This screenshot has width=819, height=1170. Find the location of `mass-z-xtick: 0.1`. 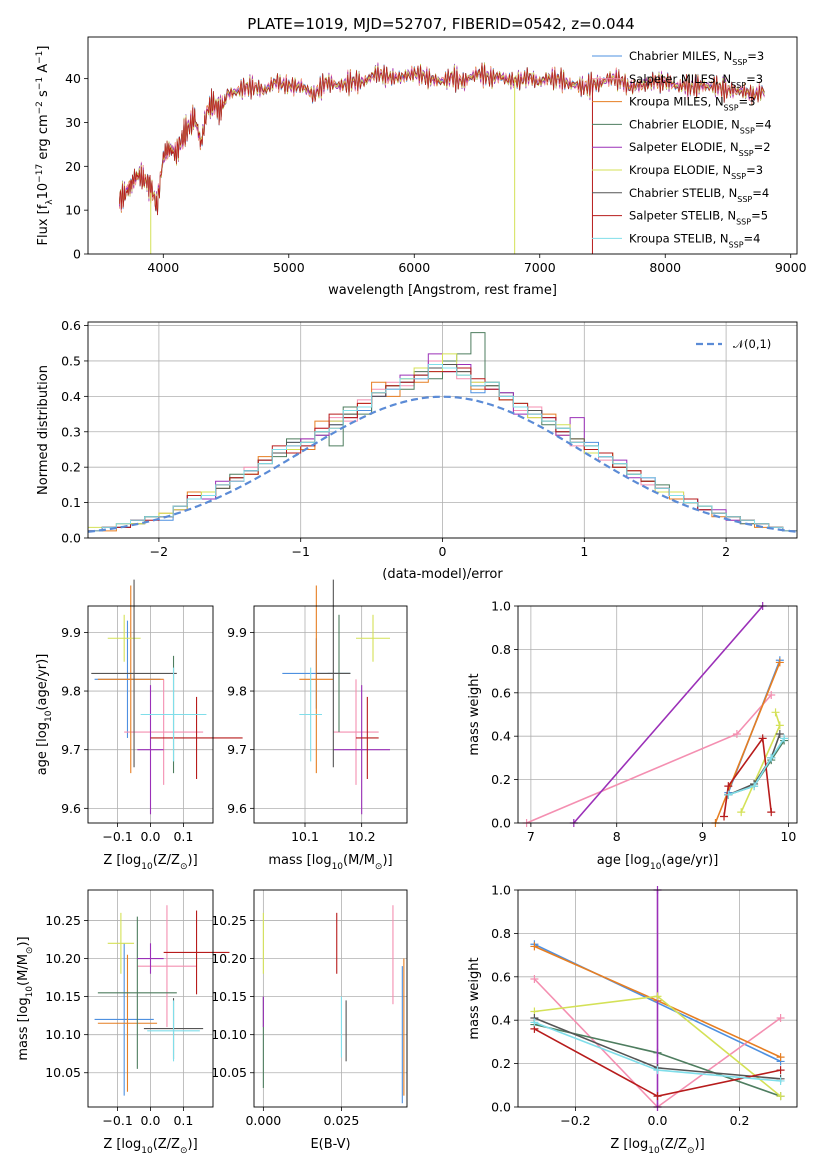

mass-z-xtick: 0.1 is located at coordinates (183, 1120).